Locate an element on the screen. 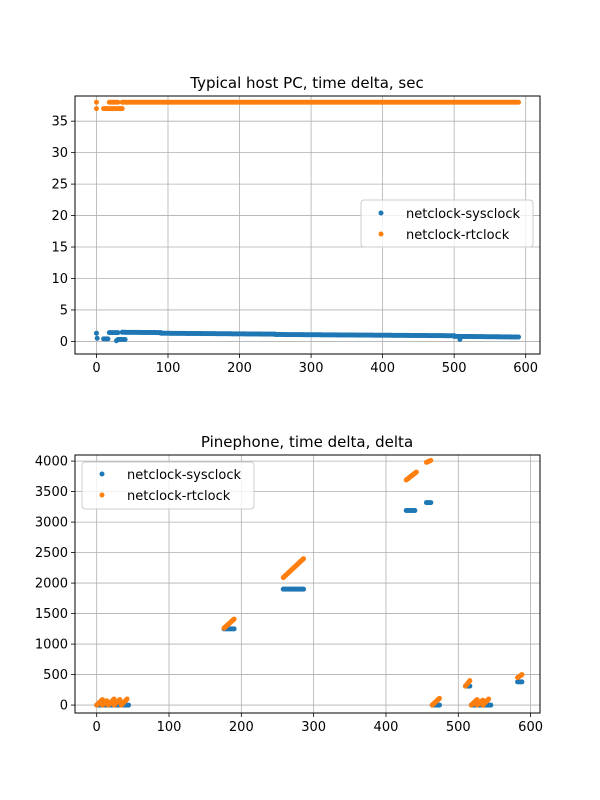 The height and width of the screenshot is (800, 600). y-tick-label: 2500 is located at coordinates (51, 553).